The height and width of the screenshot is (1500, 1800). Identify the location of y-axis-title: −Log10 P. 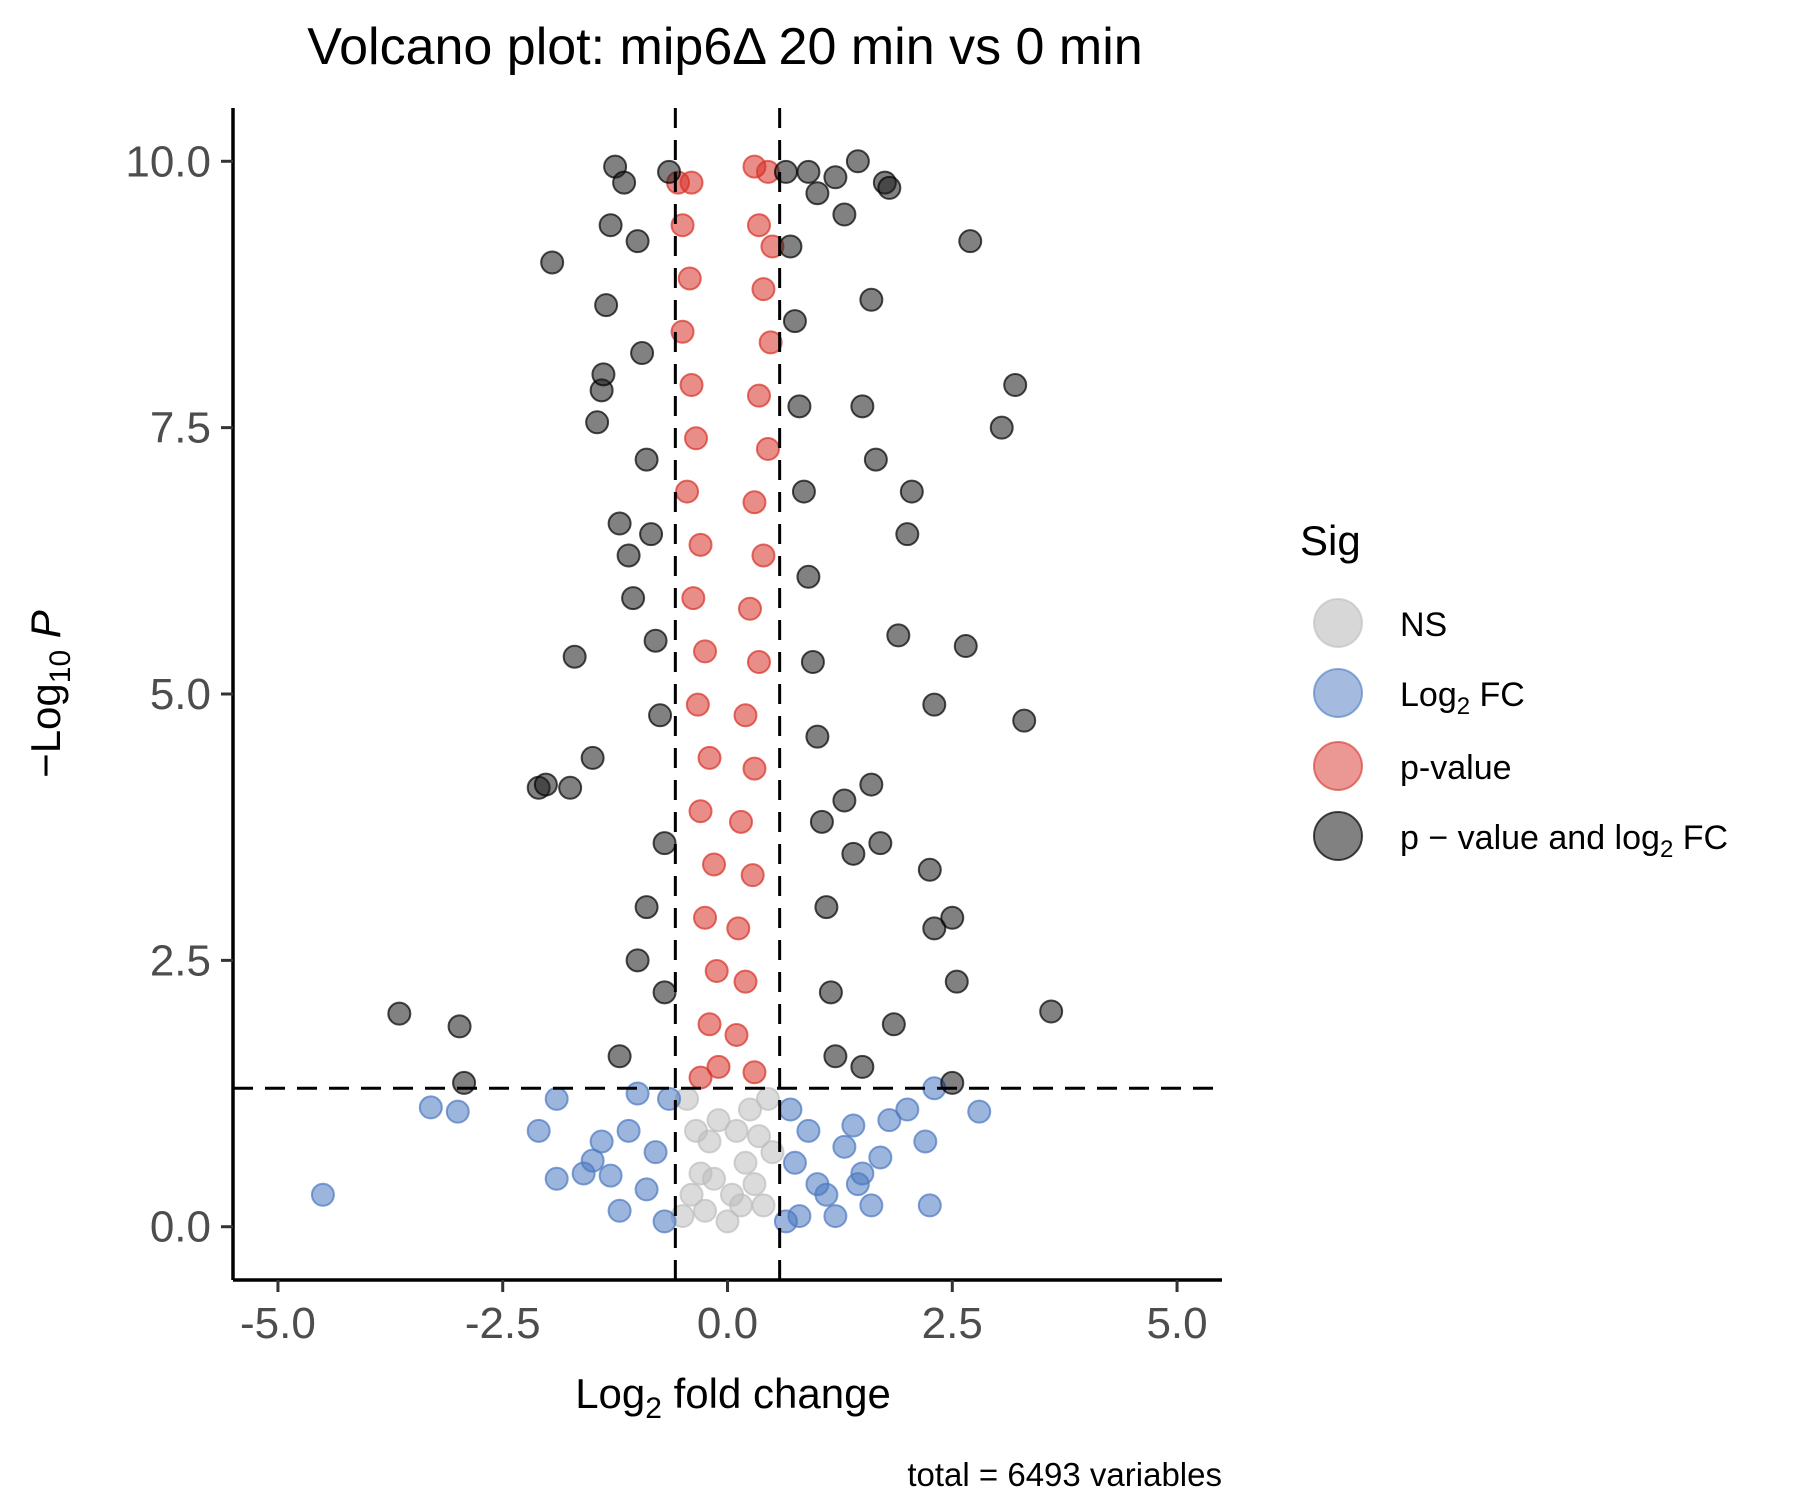
(49, 694).